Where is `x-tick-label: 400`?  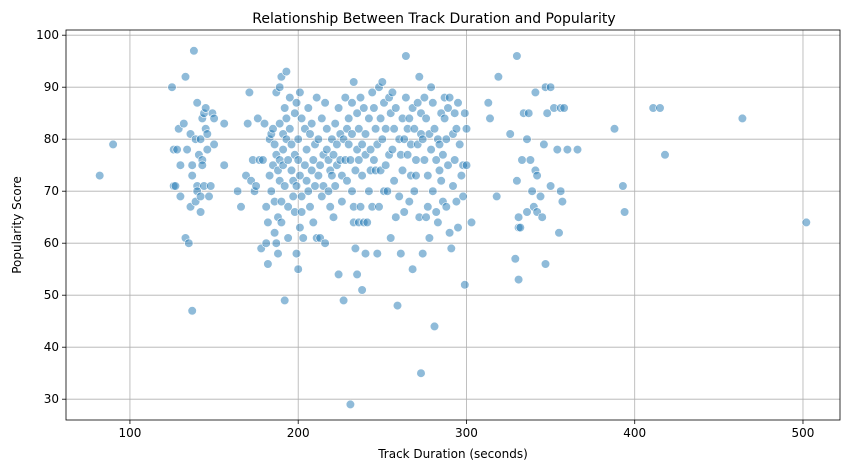 x-tick-label: 400 is located at coordinates (634, 433).